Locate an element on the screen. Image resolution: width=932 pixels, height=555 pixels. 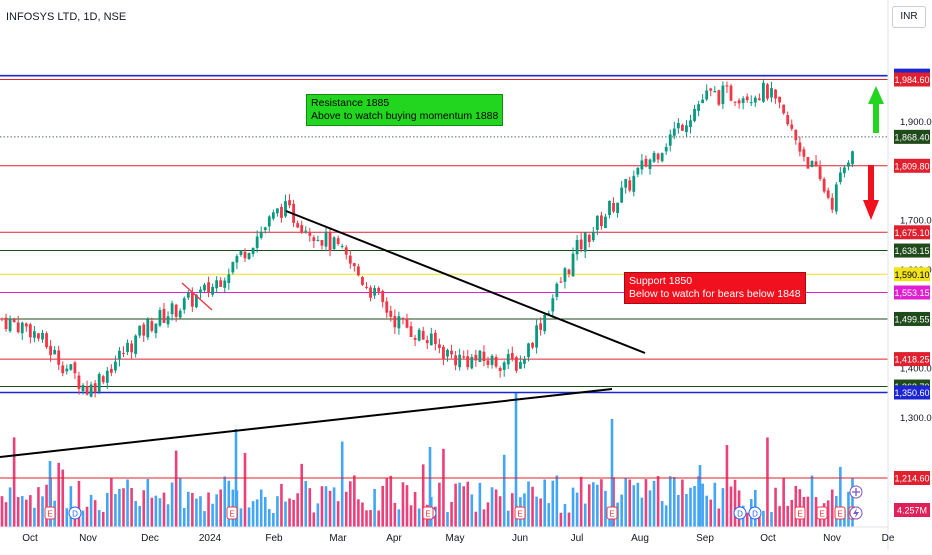
x-tick-label: Feb is located at coordinates (274, 538).